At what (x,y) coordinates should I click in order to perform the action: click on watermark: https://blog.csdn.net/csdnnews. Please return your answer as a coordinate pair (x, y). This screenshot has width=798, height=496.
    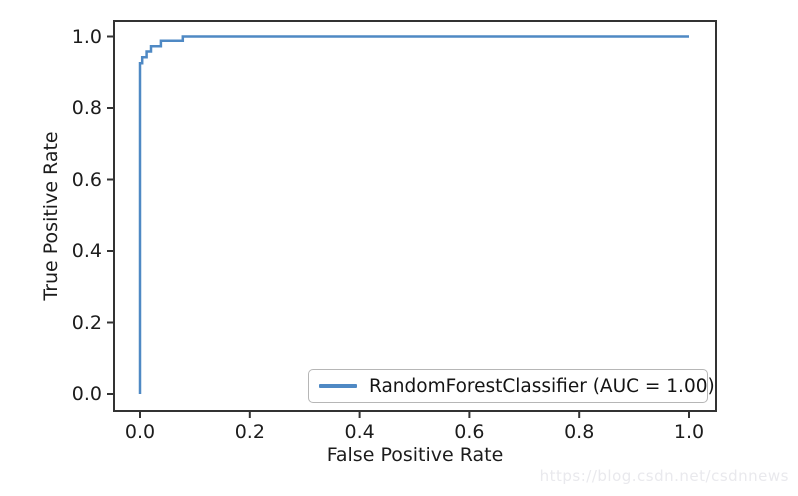
    Looking at the image, I should click on (664, 476).